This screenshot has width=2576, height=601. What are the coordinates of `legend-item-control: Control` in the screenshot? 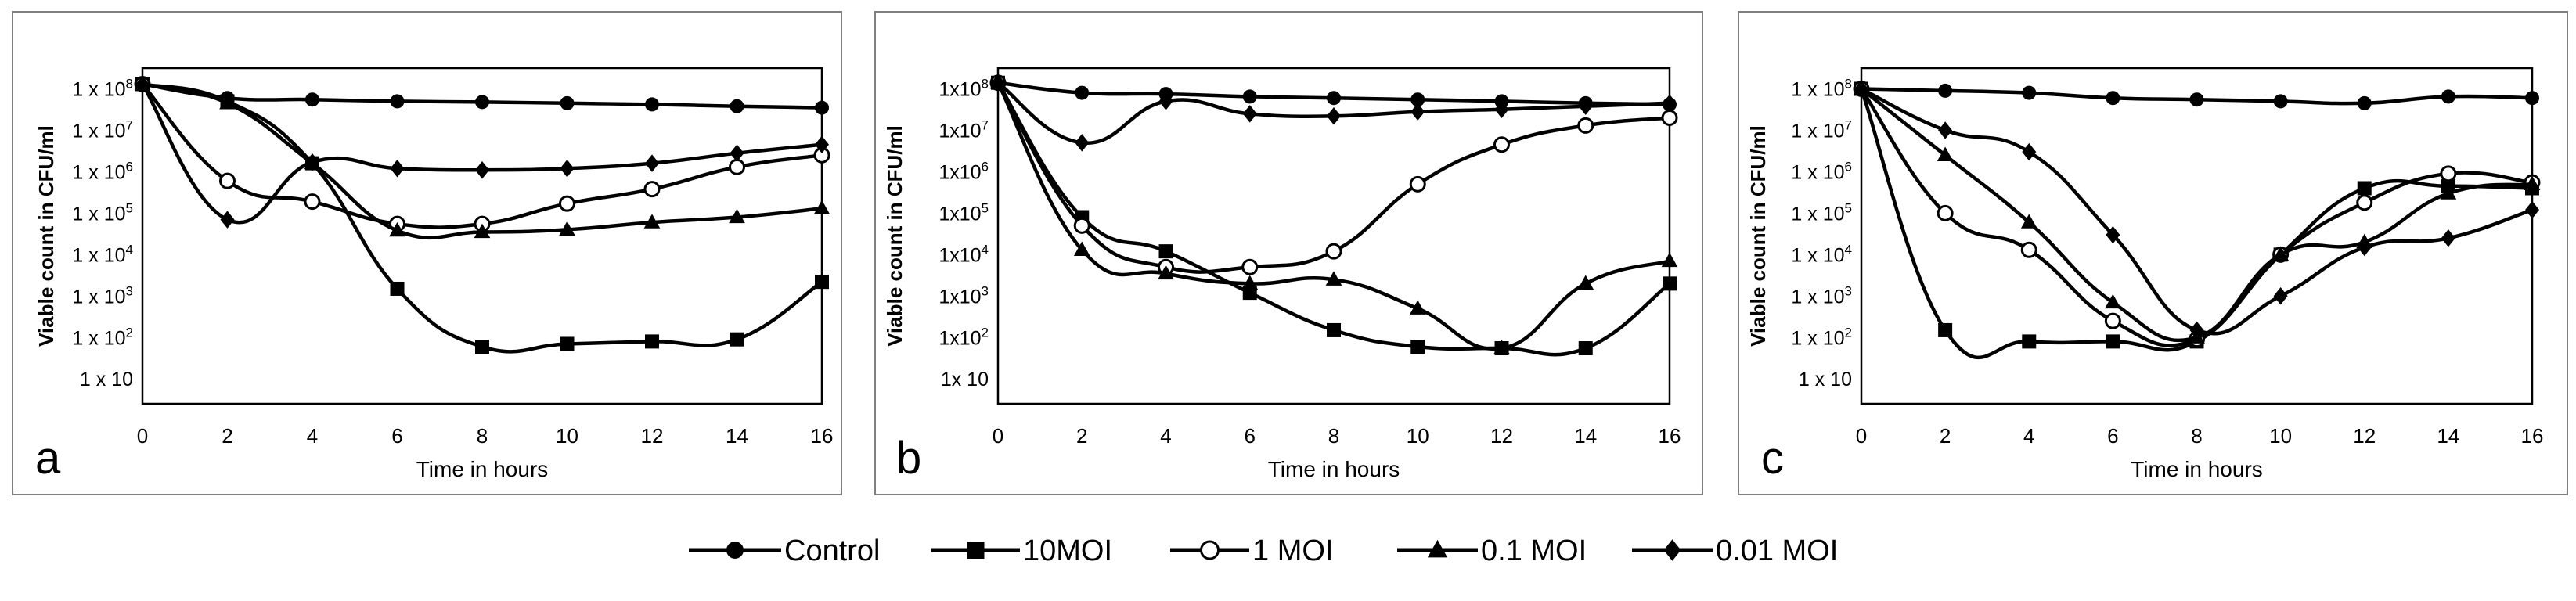 It's located at (785, 550).